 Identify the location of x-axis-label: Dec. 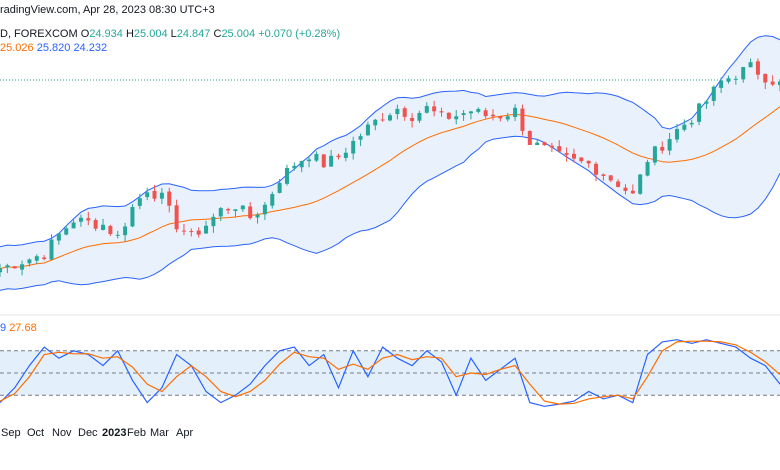
(88, 433).